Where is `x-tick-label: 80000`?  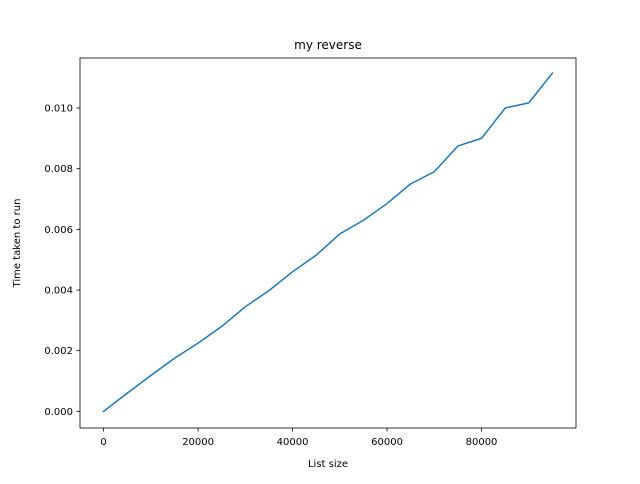
x-tick-label: 80000 is located at coordinates (482, 442).